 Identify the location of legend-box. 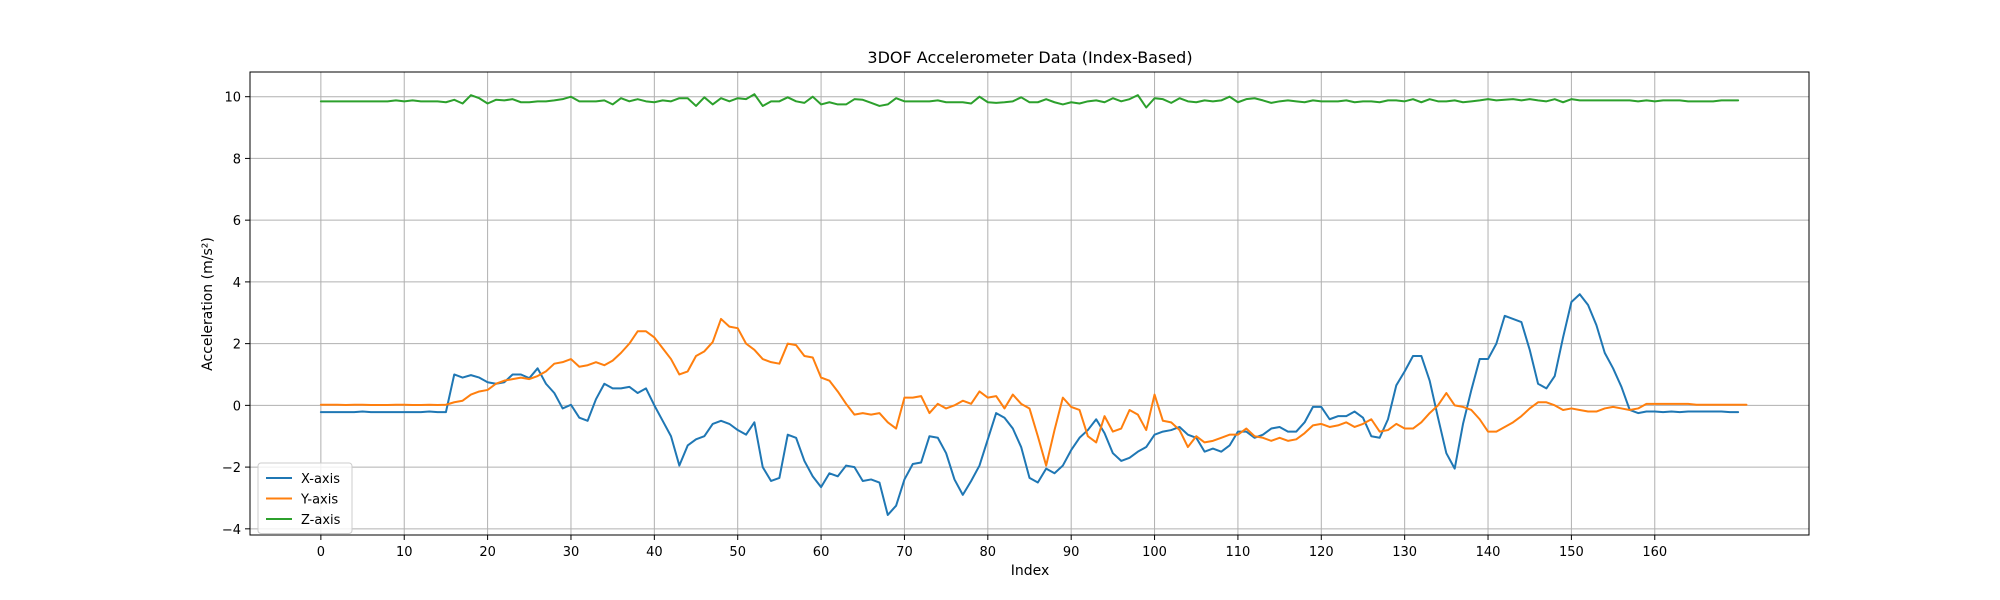
(305, 498).